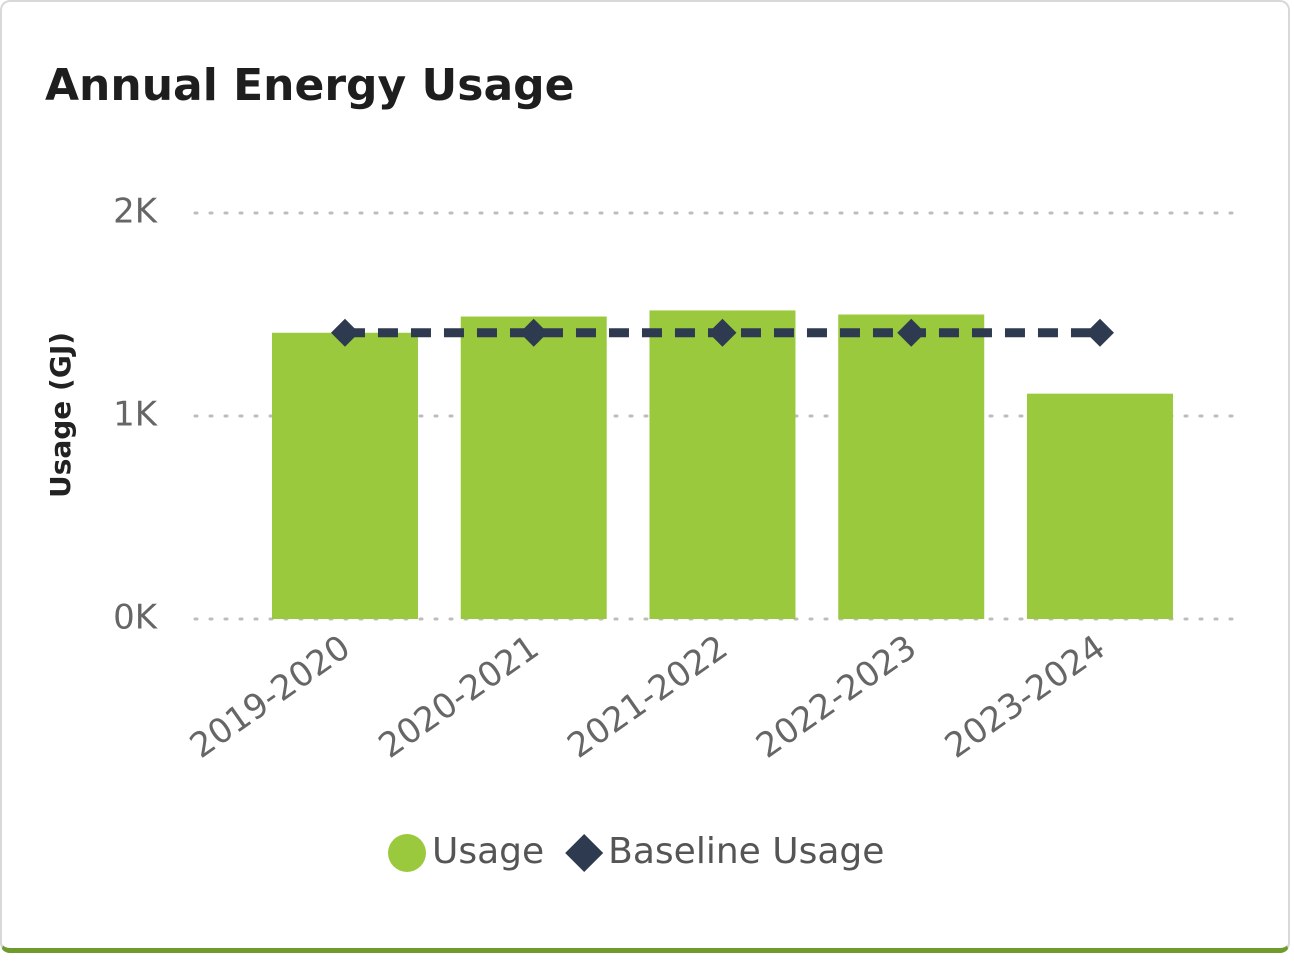 The width and height of the screenshot is (1294, 963). What do you see at coordinates (309, 85) in the screenshot?
I see `chart-title: Annual Energy Usage` at bounding box center [309, 85].